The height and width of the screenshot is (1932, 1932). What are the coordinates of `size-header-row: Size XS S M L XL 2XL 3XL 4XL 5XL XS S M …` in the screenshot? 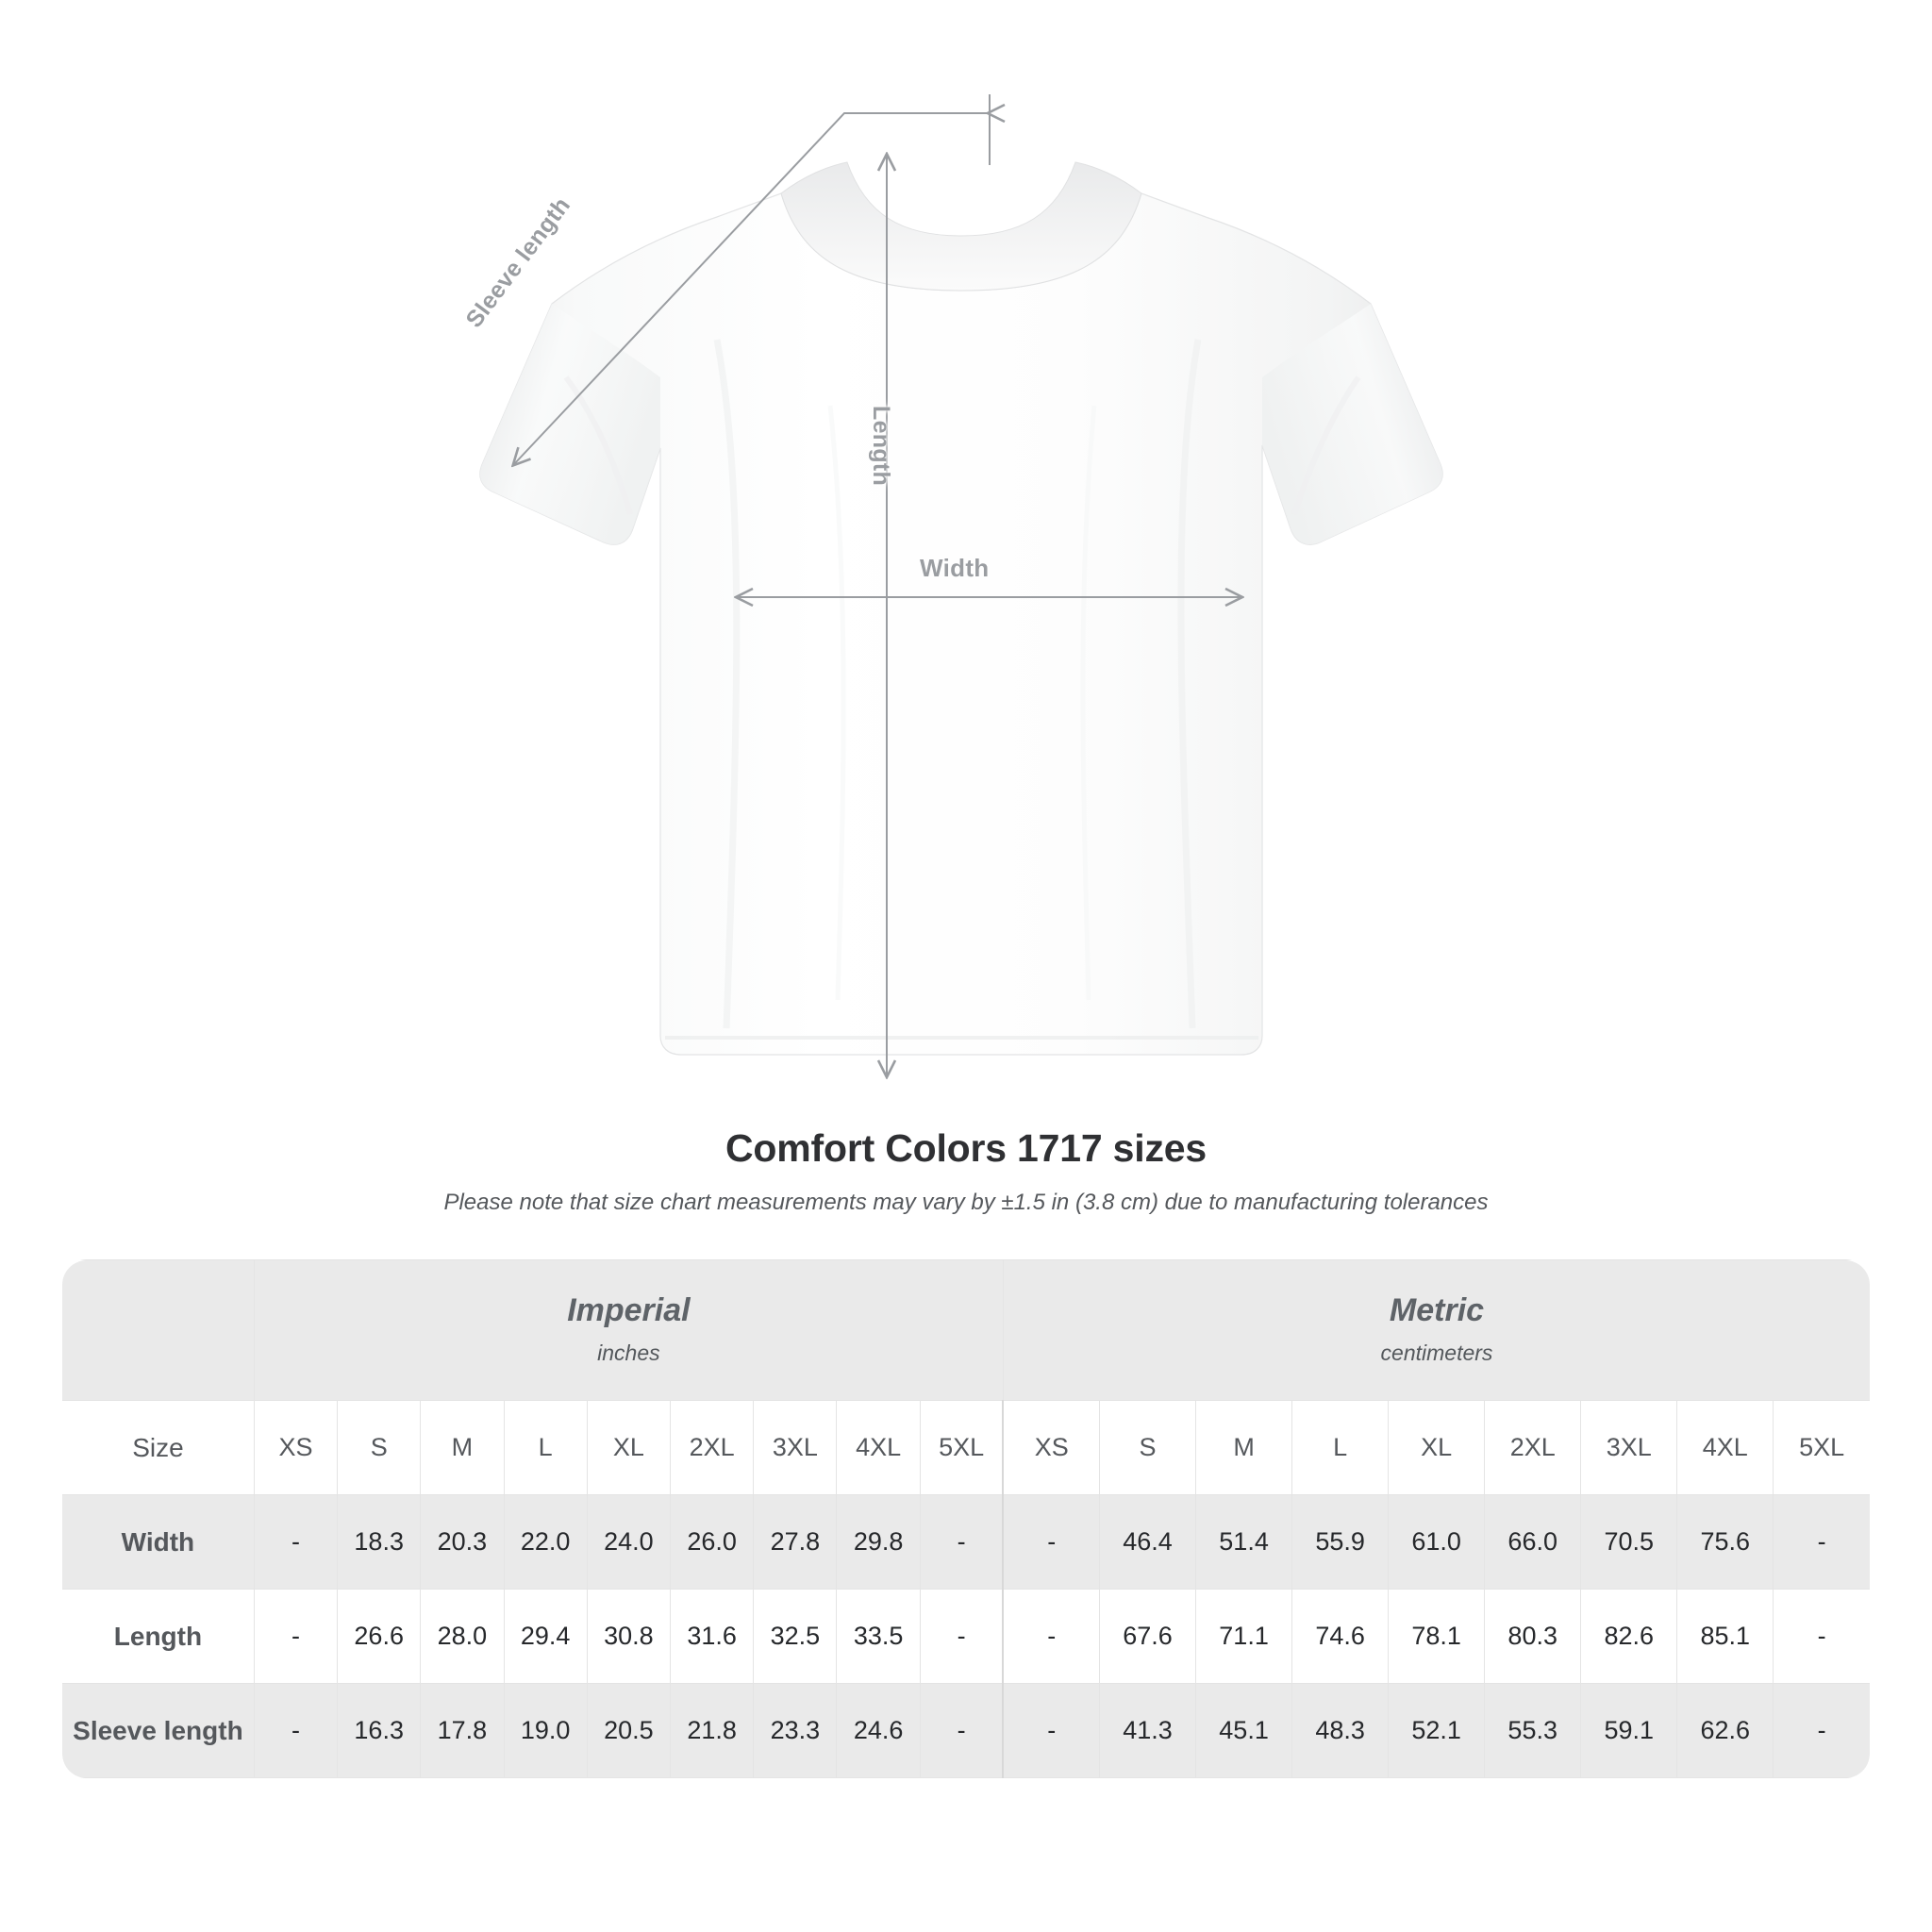 It's located at (966, 1447).